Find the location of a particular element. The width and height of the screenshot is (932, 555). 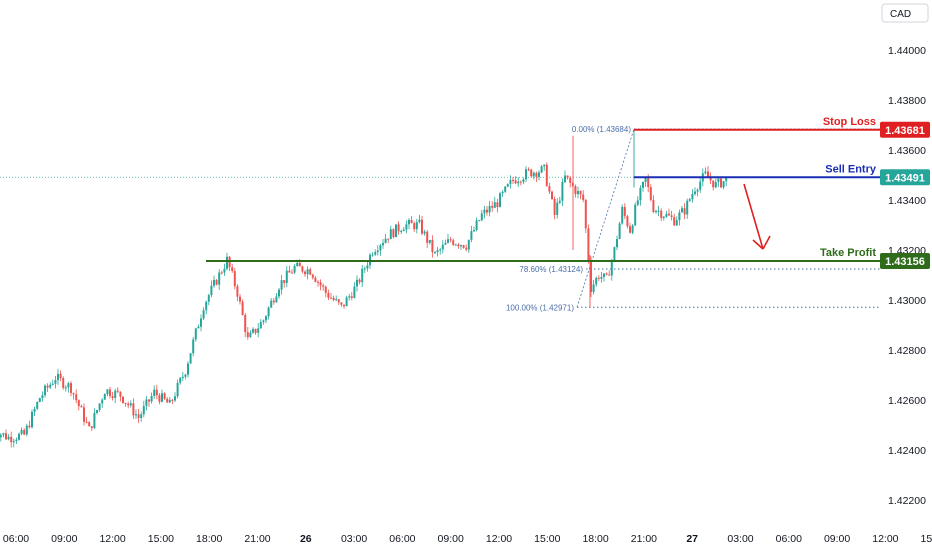

price-axis-panel is located at coordinates (906, 275).